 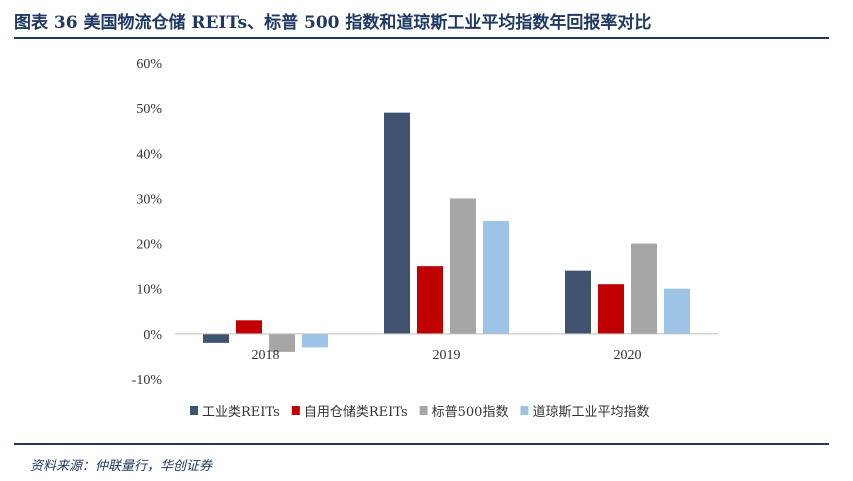 What do you see at coordinates (590, 412) in the screenshot?
I see `legend-label: 道琼斯工业平均指数` at bounding box center [590, 412].